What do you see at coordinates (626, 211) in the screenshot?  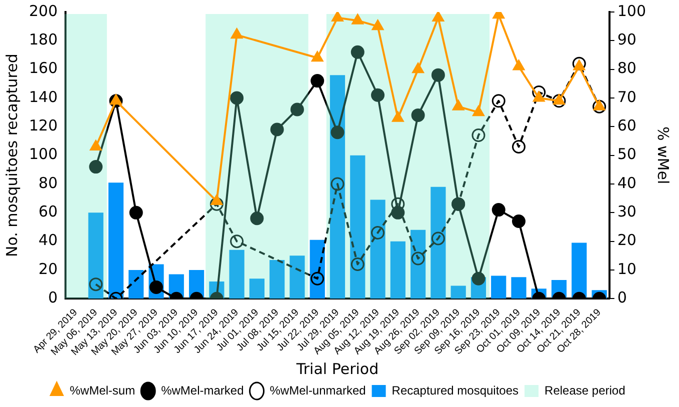 I see `y2-tick-label: 30` at bounding box center [626, 211].